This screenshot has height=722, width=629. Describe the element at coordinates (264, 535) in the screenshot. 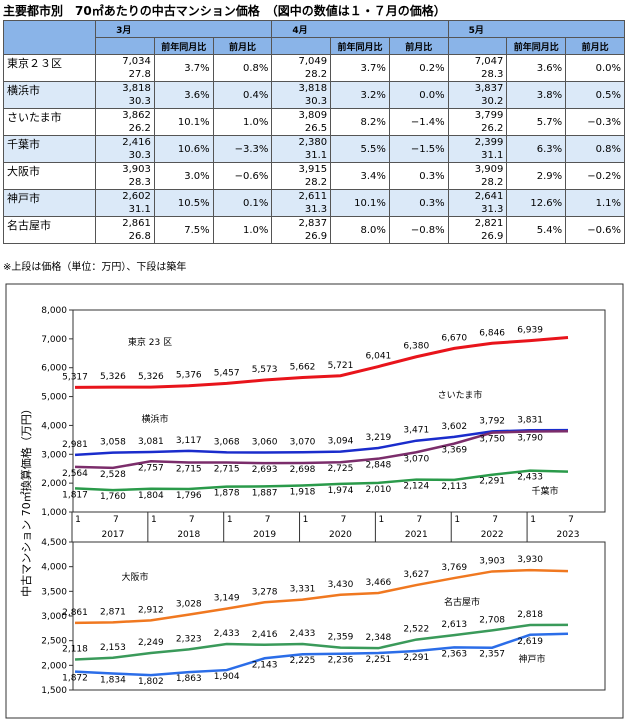

I see `x-year-label: 2019` at that location.